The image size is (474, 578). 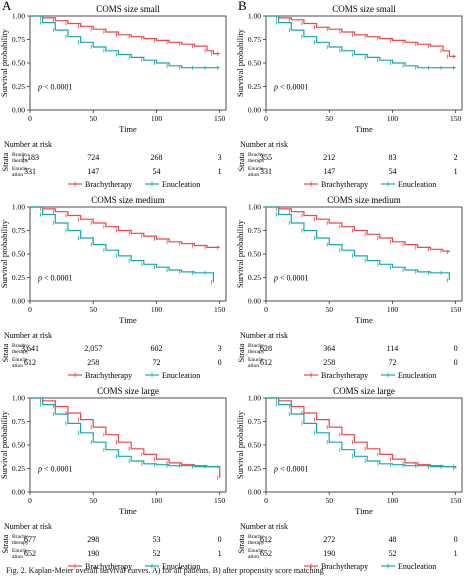 I want to click on panel-letter: A, so click(x=7, y=6).